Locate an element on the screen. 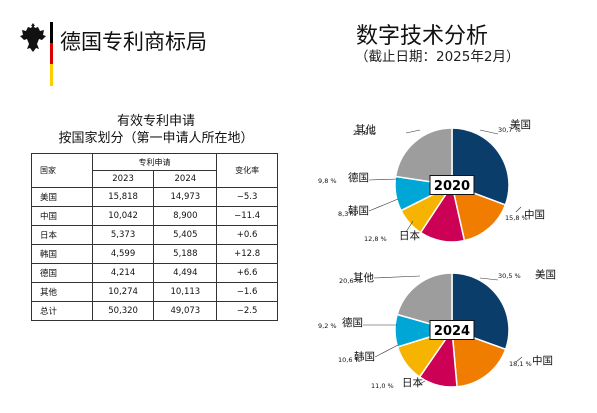  cell-country: 韩国 is located at coordinates (62, 254).